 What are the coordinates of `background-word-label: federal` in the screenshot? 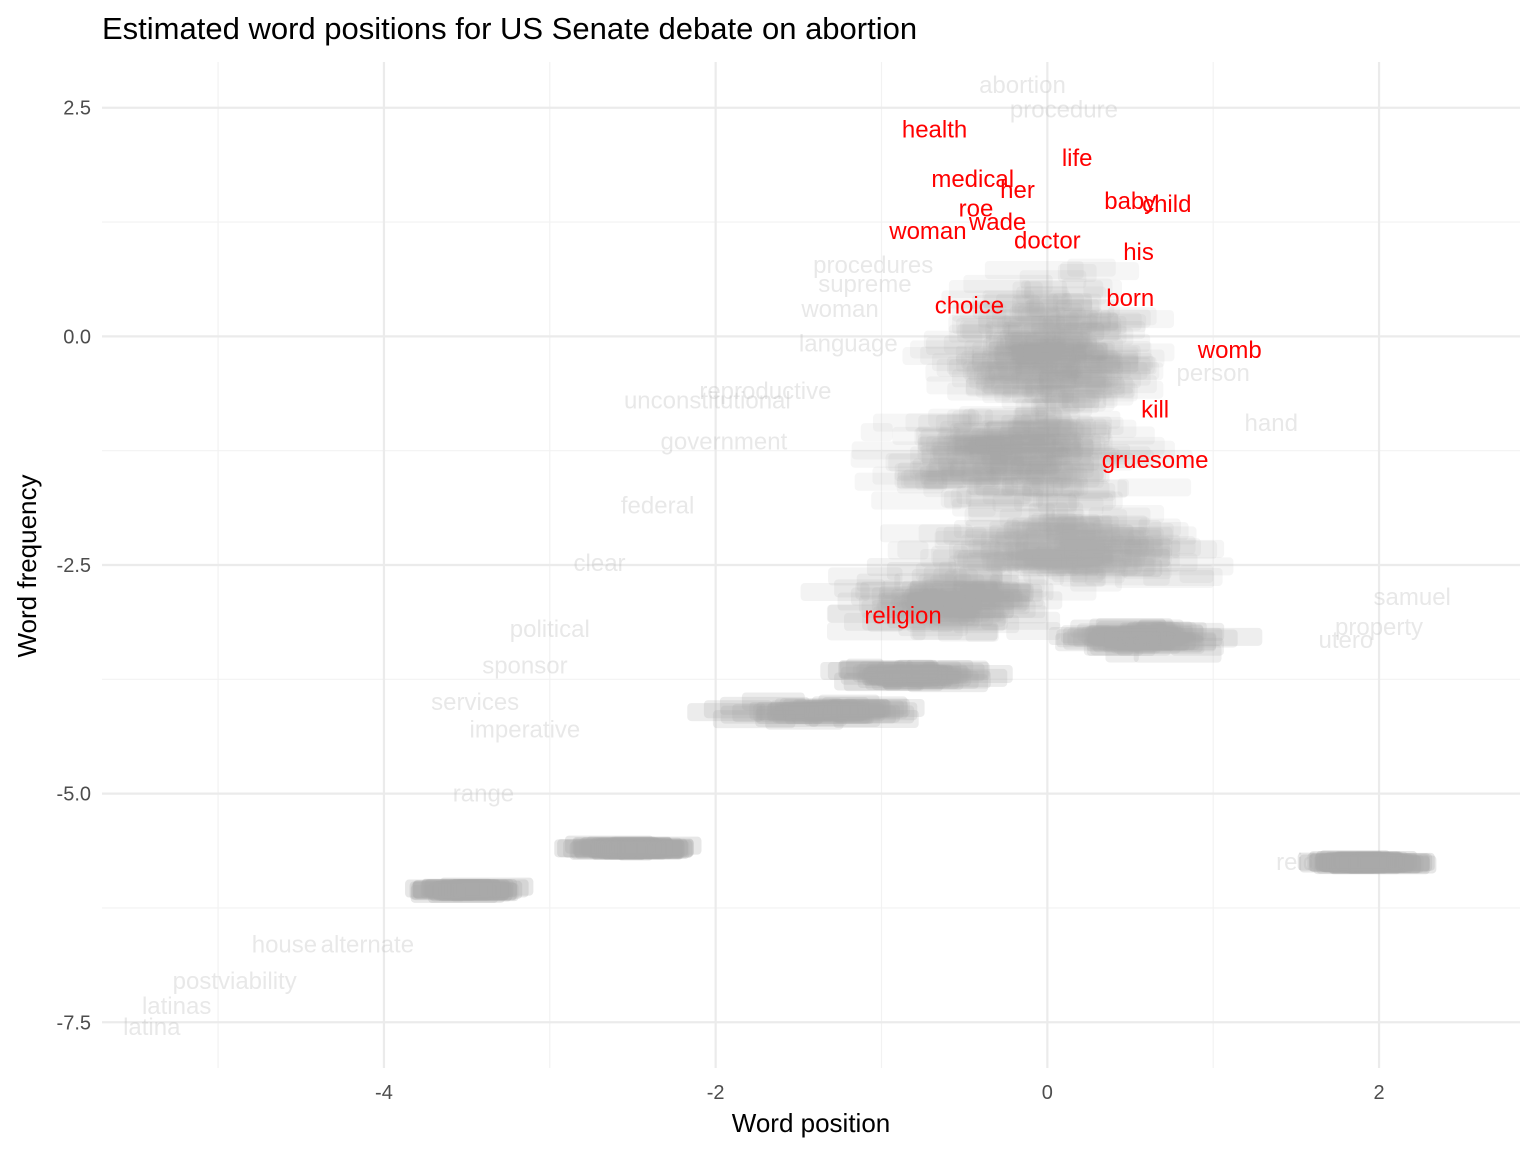 It's located at (657, 506).